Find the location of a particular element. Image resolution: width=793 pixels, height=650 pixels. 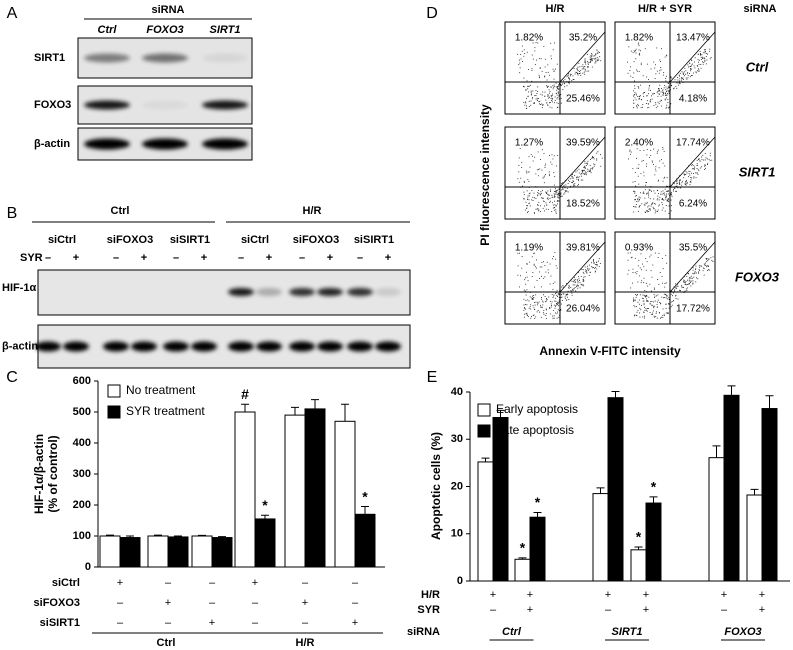

gate-line is located at coordinates (582, 57).